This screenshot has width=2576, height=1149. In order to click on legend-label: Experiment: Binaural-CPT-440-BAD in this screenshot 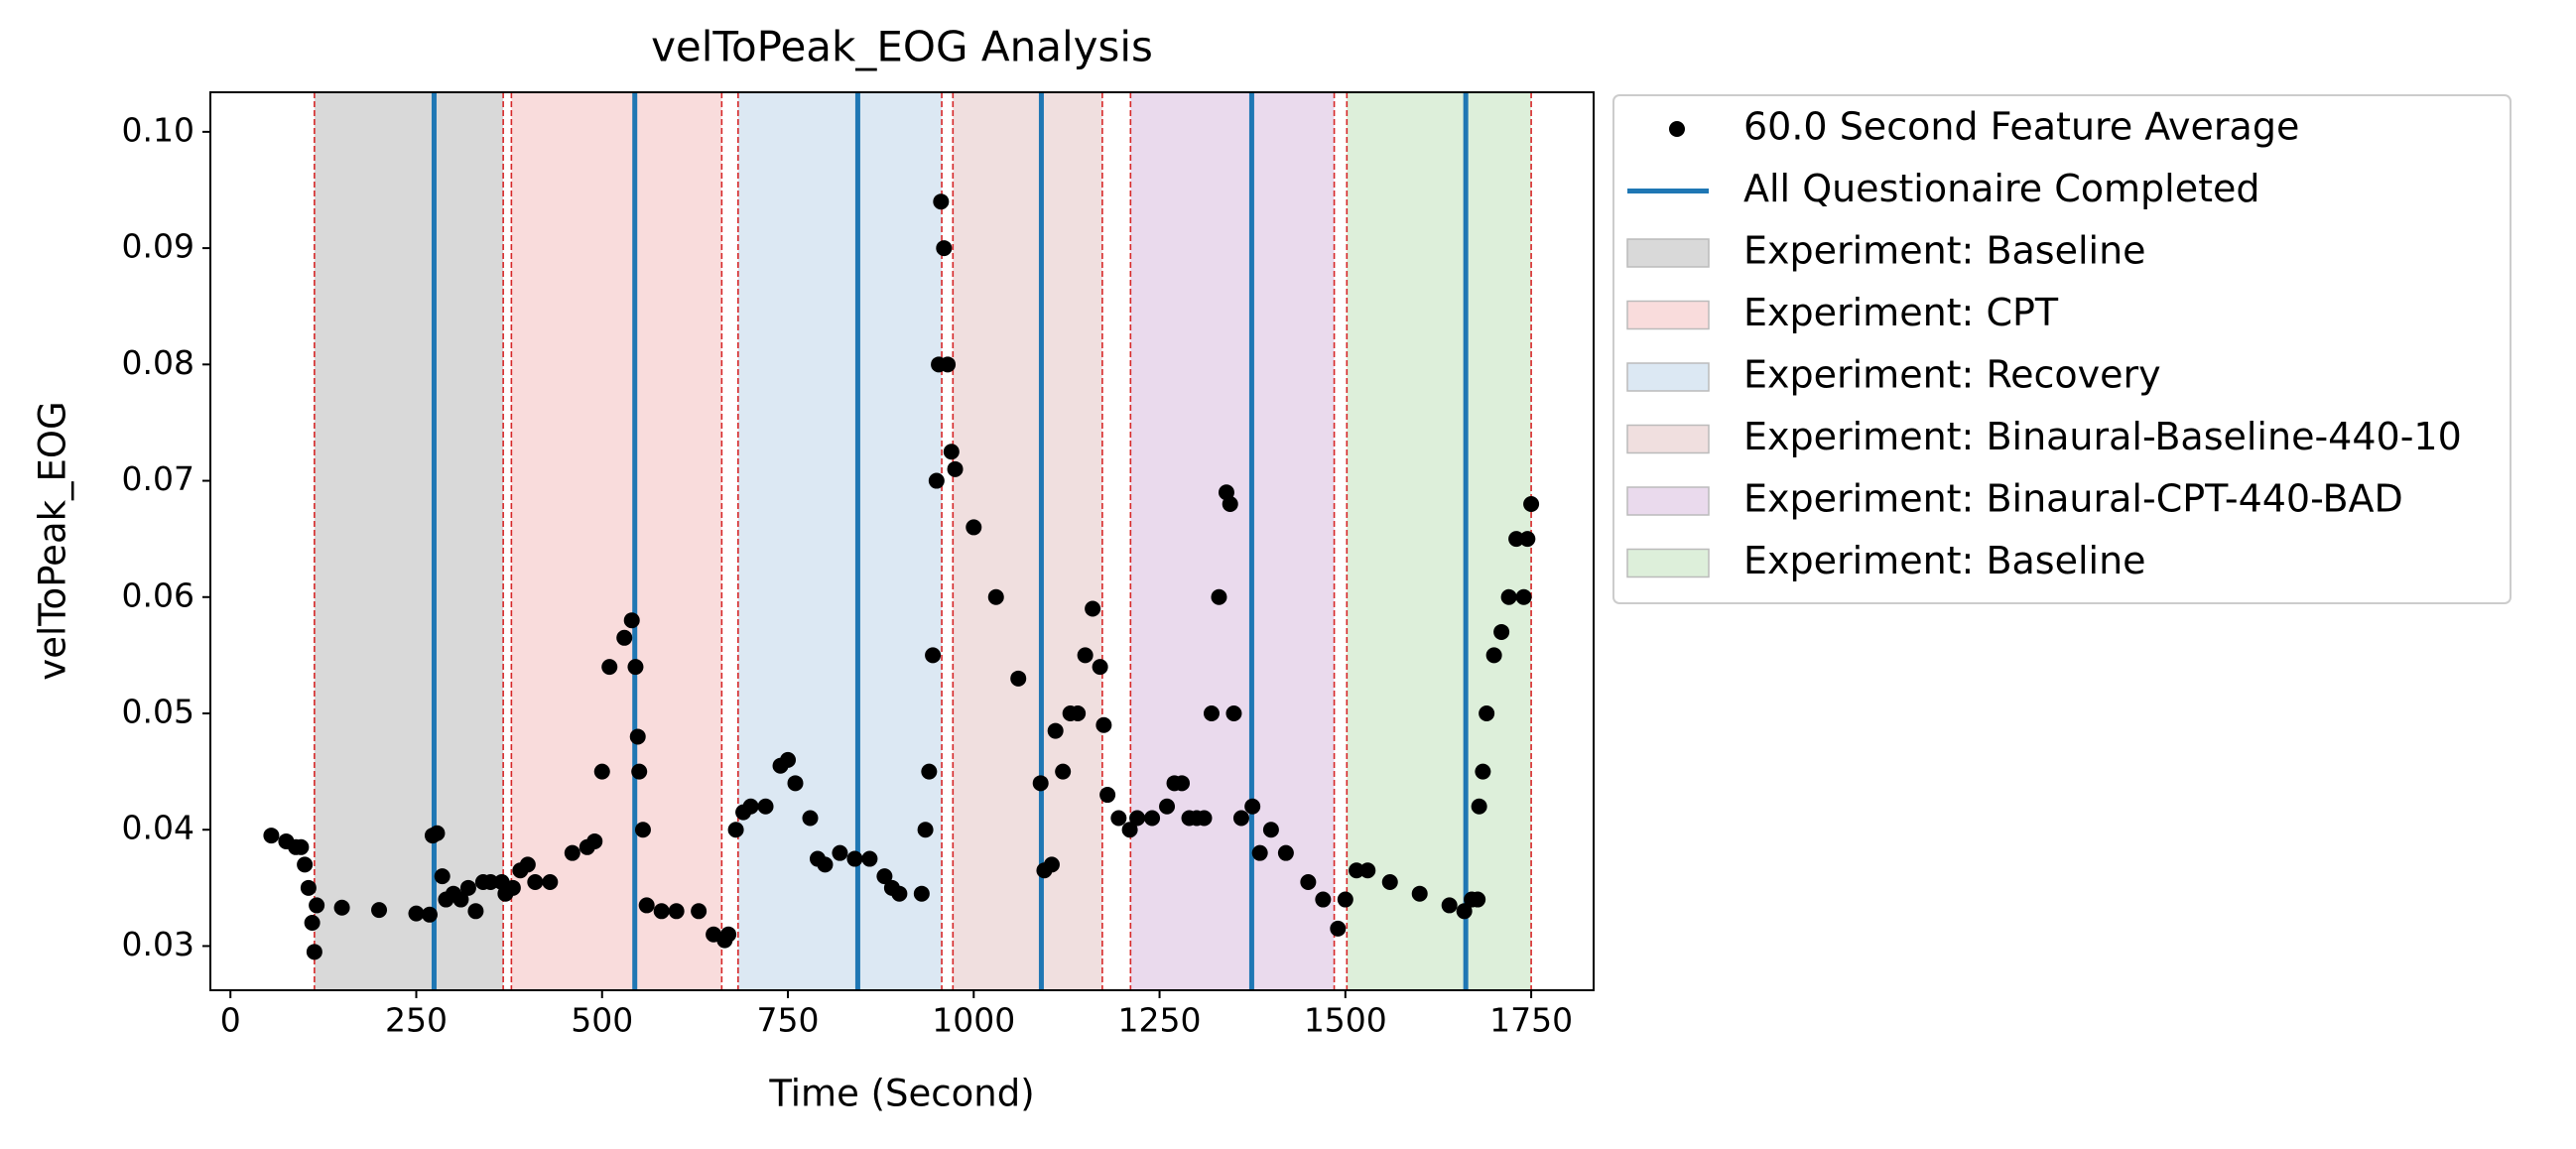, I will do `click(2073, 499)`.